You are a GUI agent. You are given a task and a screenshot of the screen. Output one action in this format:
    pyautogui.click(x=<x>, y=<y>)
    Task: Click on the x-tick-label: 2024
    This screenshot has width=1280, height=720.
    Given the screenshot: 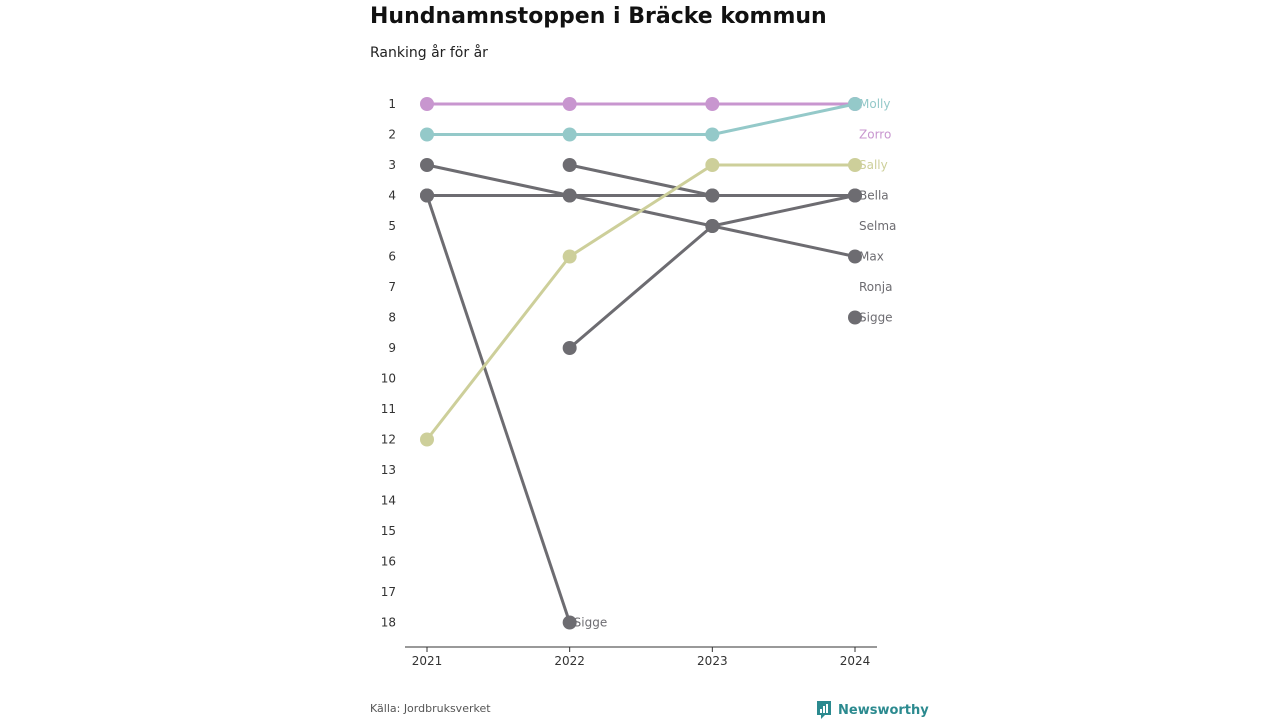 What is the action you would take?
    pyautogui.click(x=855, y=661)
    